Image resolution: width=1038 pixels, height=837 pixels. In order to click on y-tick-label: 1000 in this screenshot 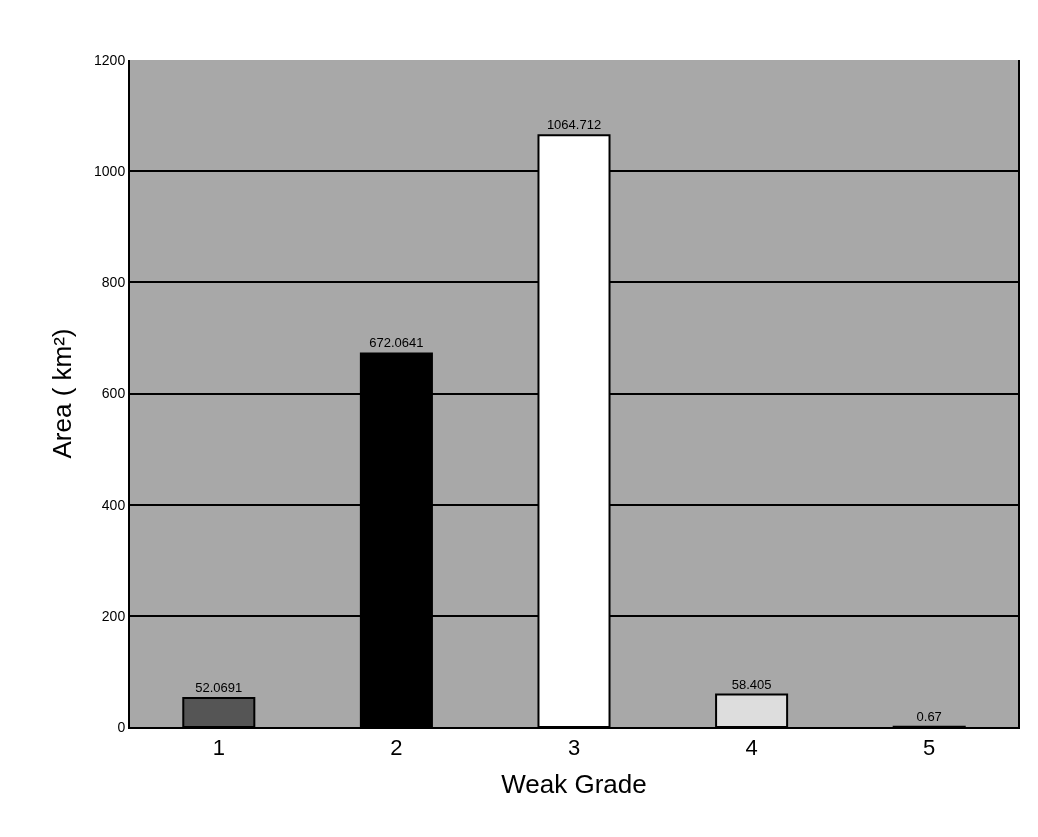, I will do `click(110, 171)`.